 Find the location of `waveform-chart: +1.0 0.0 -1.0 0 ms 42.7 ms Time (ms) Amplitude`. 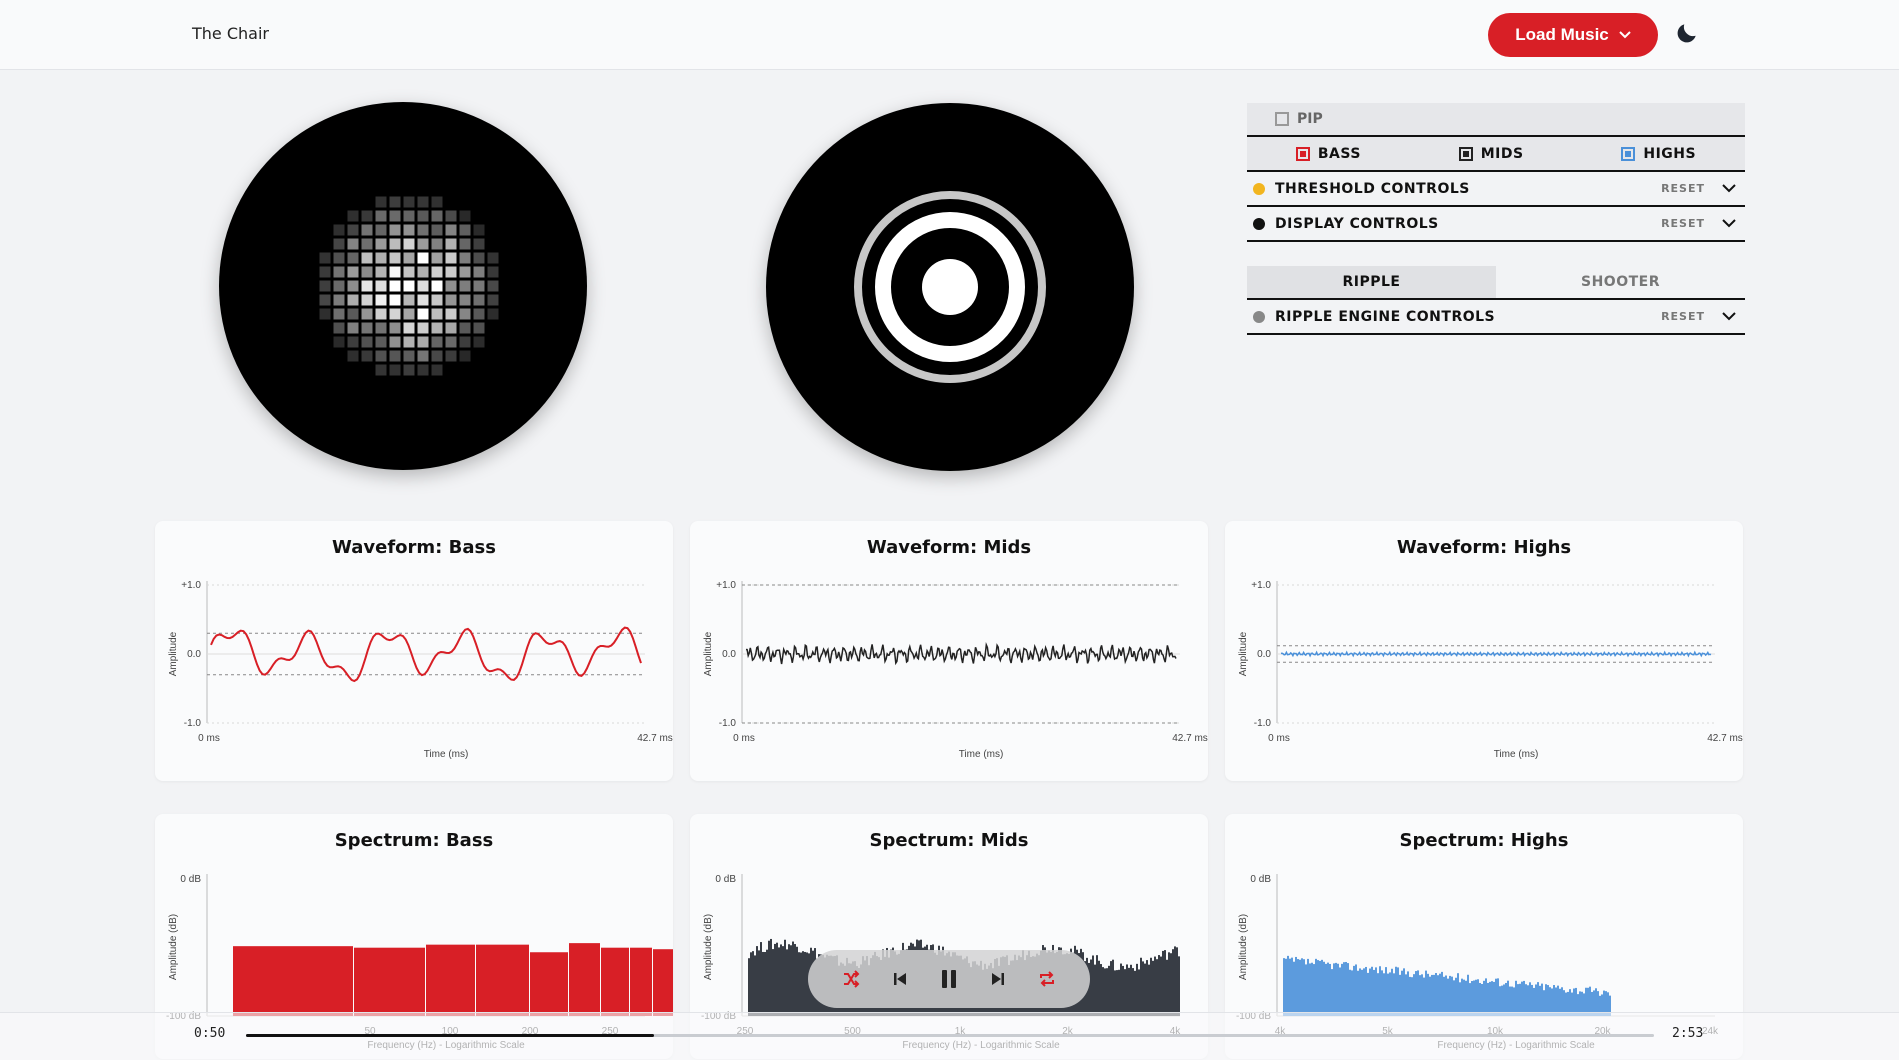

waveform-chart: +1.0 0.0 -1.0 0 ms 42.7 ms Time (ms) Amplitude is located at coordinates (955, 670).